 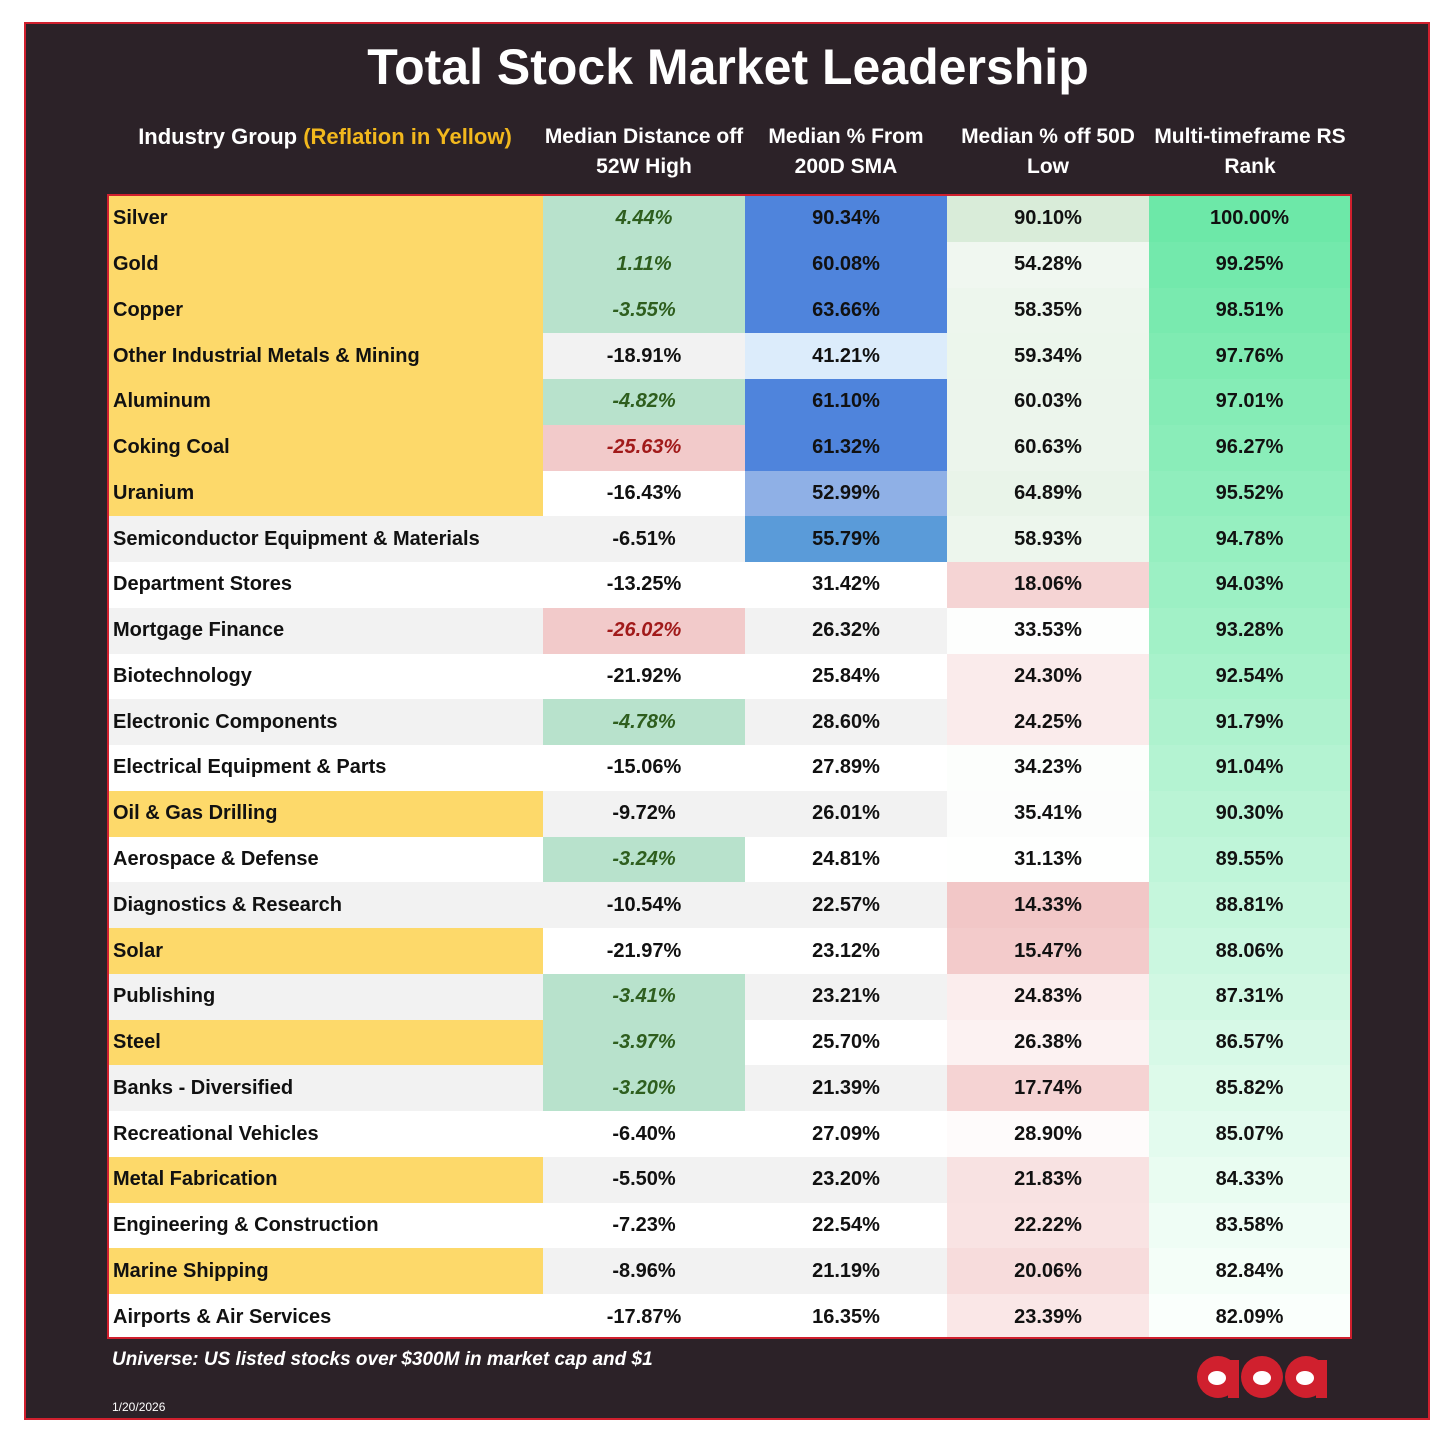 I want to click on cell-industry-group: Oil & Gas Drilling, so click(x=326, y=813).